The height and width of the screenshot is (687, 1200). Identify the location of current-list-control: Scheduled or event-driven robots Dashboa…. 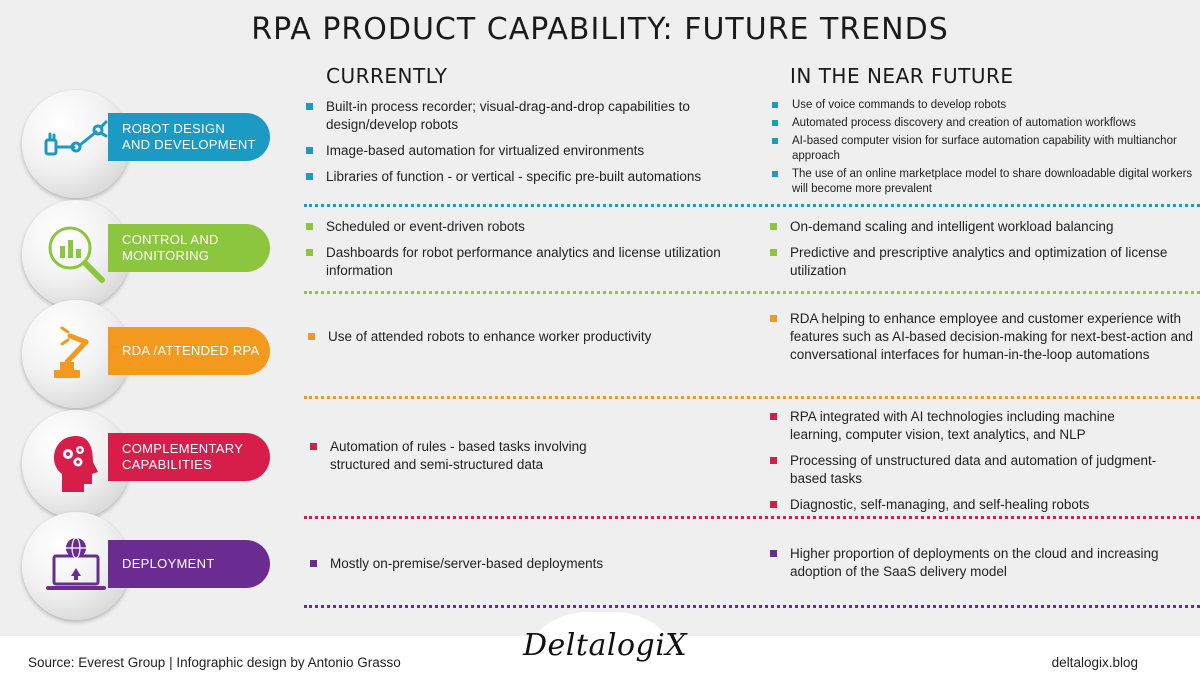
(532, 253).